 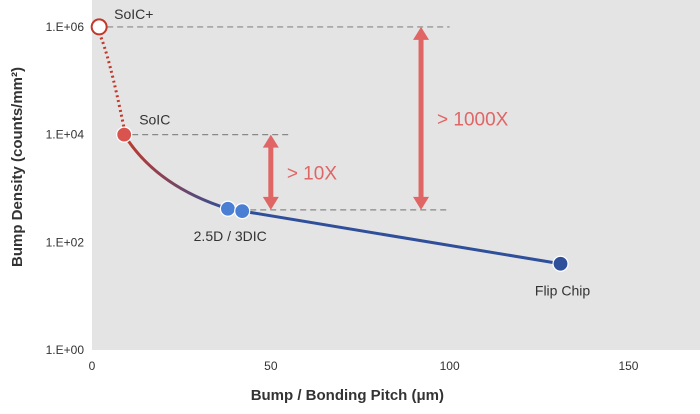 What do you see at coordinates (65, 242) in the screenshot?
I see `y-tick-label: 1.E+02` at bounding box center [65, 242].